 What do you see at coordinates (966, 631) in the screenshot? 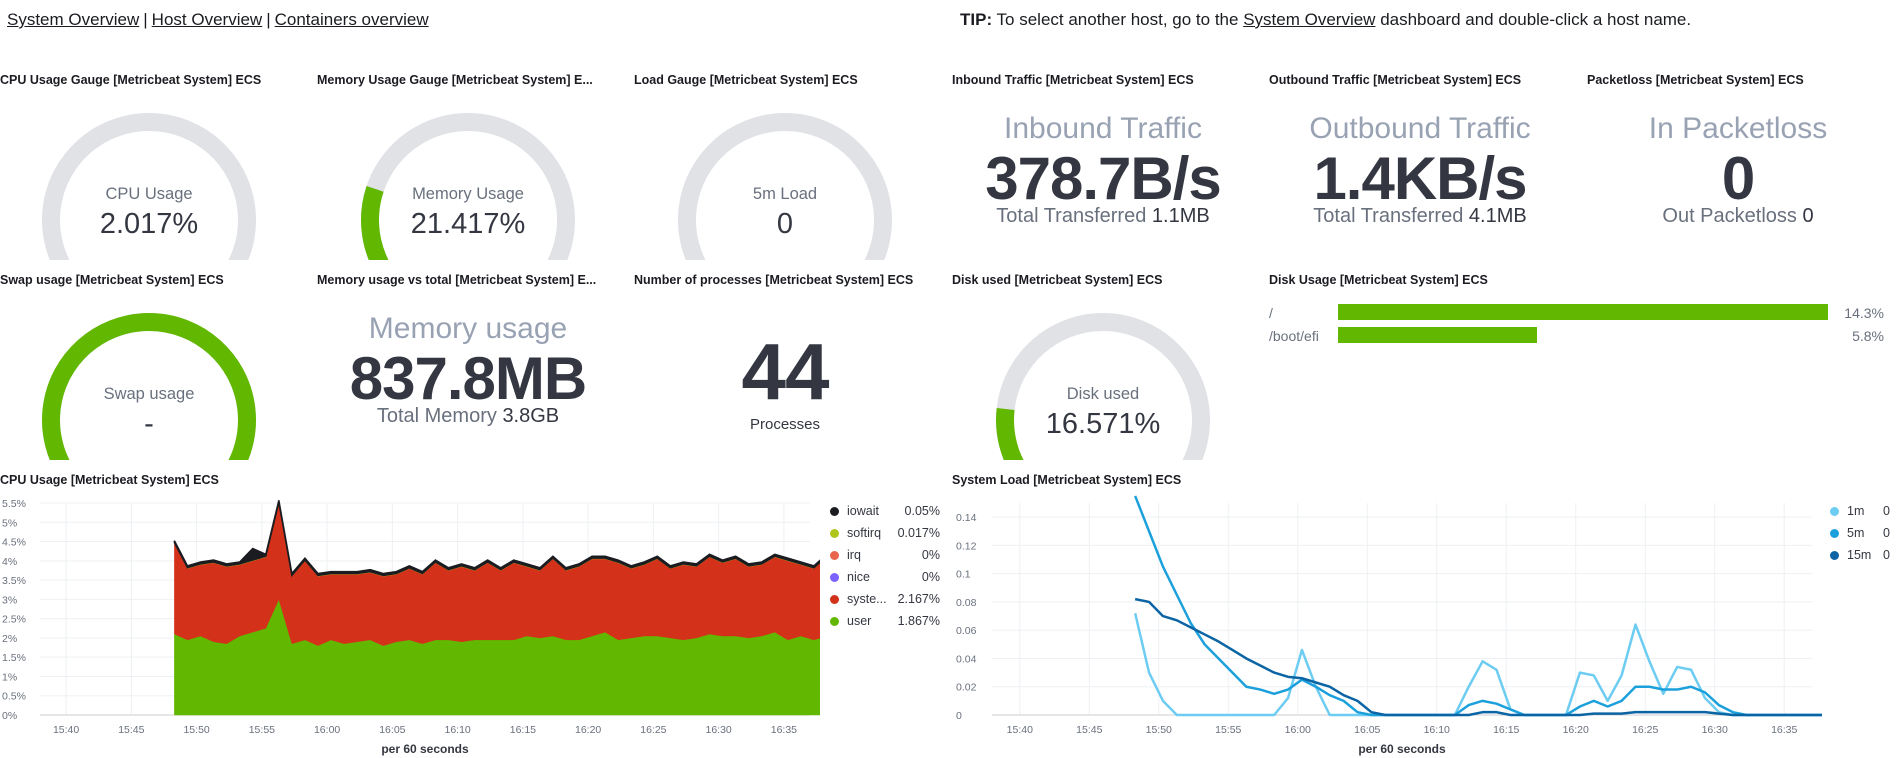
I see `y-tick-label: 0.06` at bounding box center [966, 631].